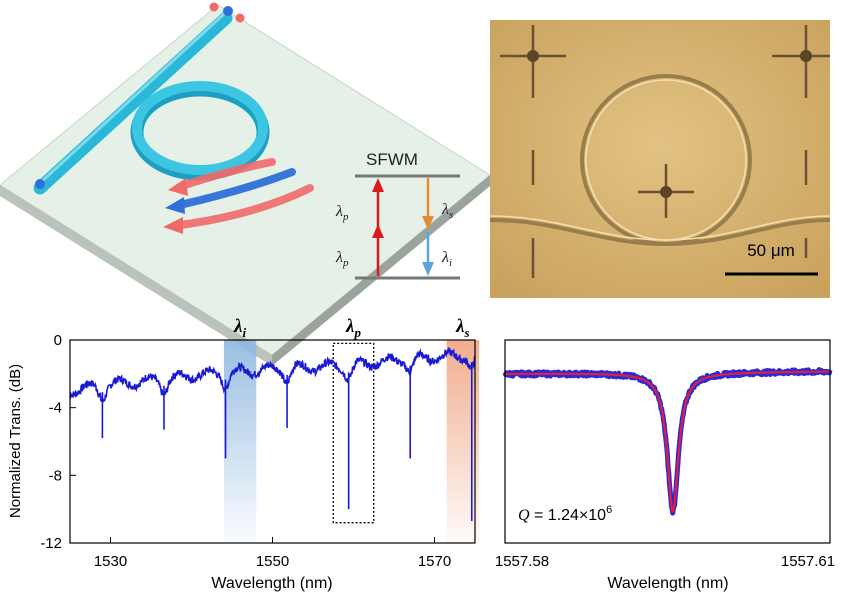  Describe the element at coordinates (51, 543) in the screenshot. I see `ytick-label-left-3: -12` at that location.